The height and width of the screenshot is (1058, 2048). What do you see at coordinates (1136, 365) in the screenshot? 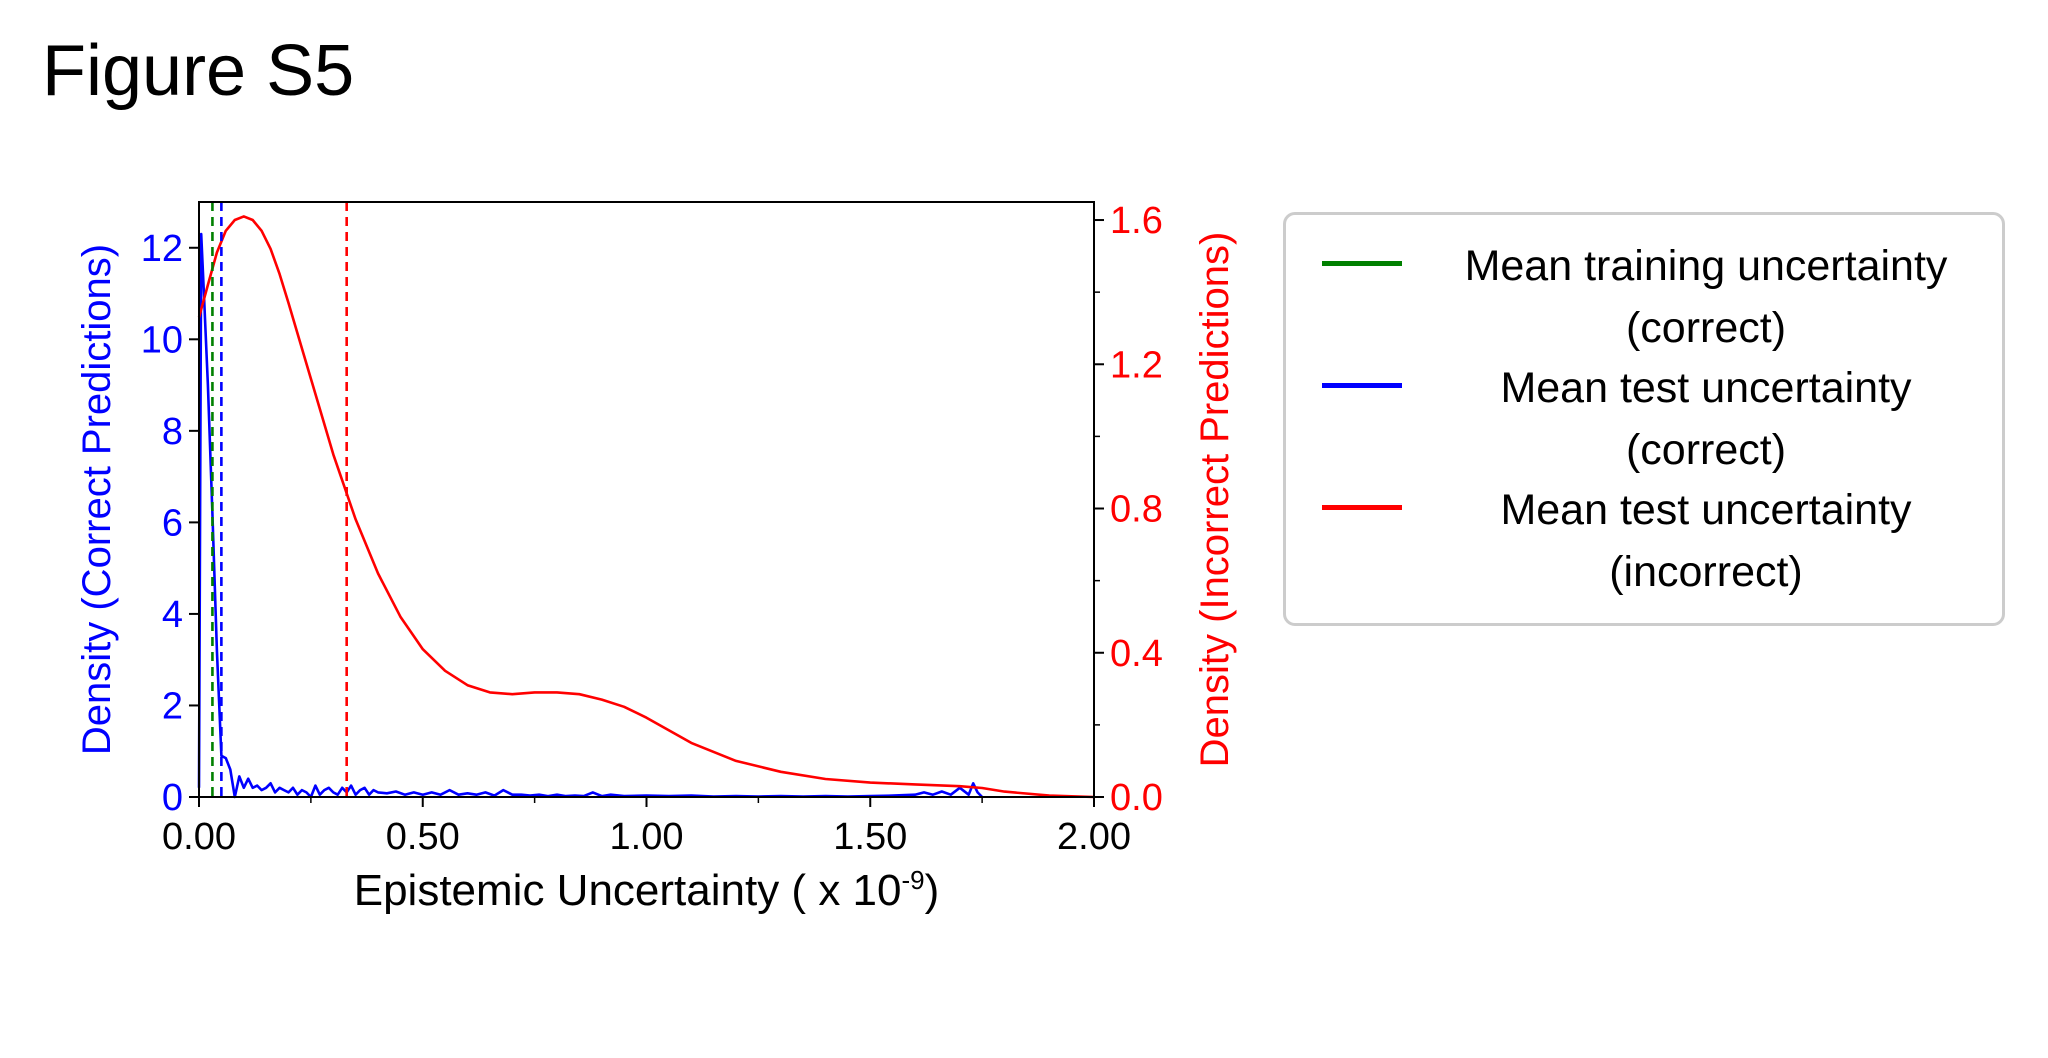
I see `y-right-tick-label: 1.2` at bounding box center [1136, 365].